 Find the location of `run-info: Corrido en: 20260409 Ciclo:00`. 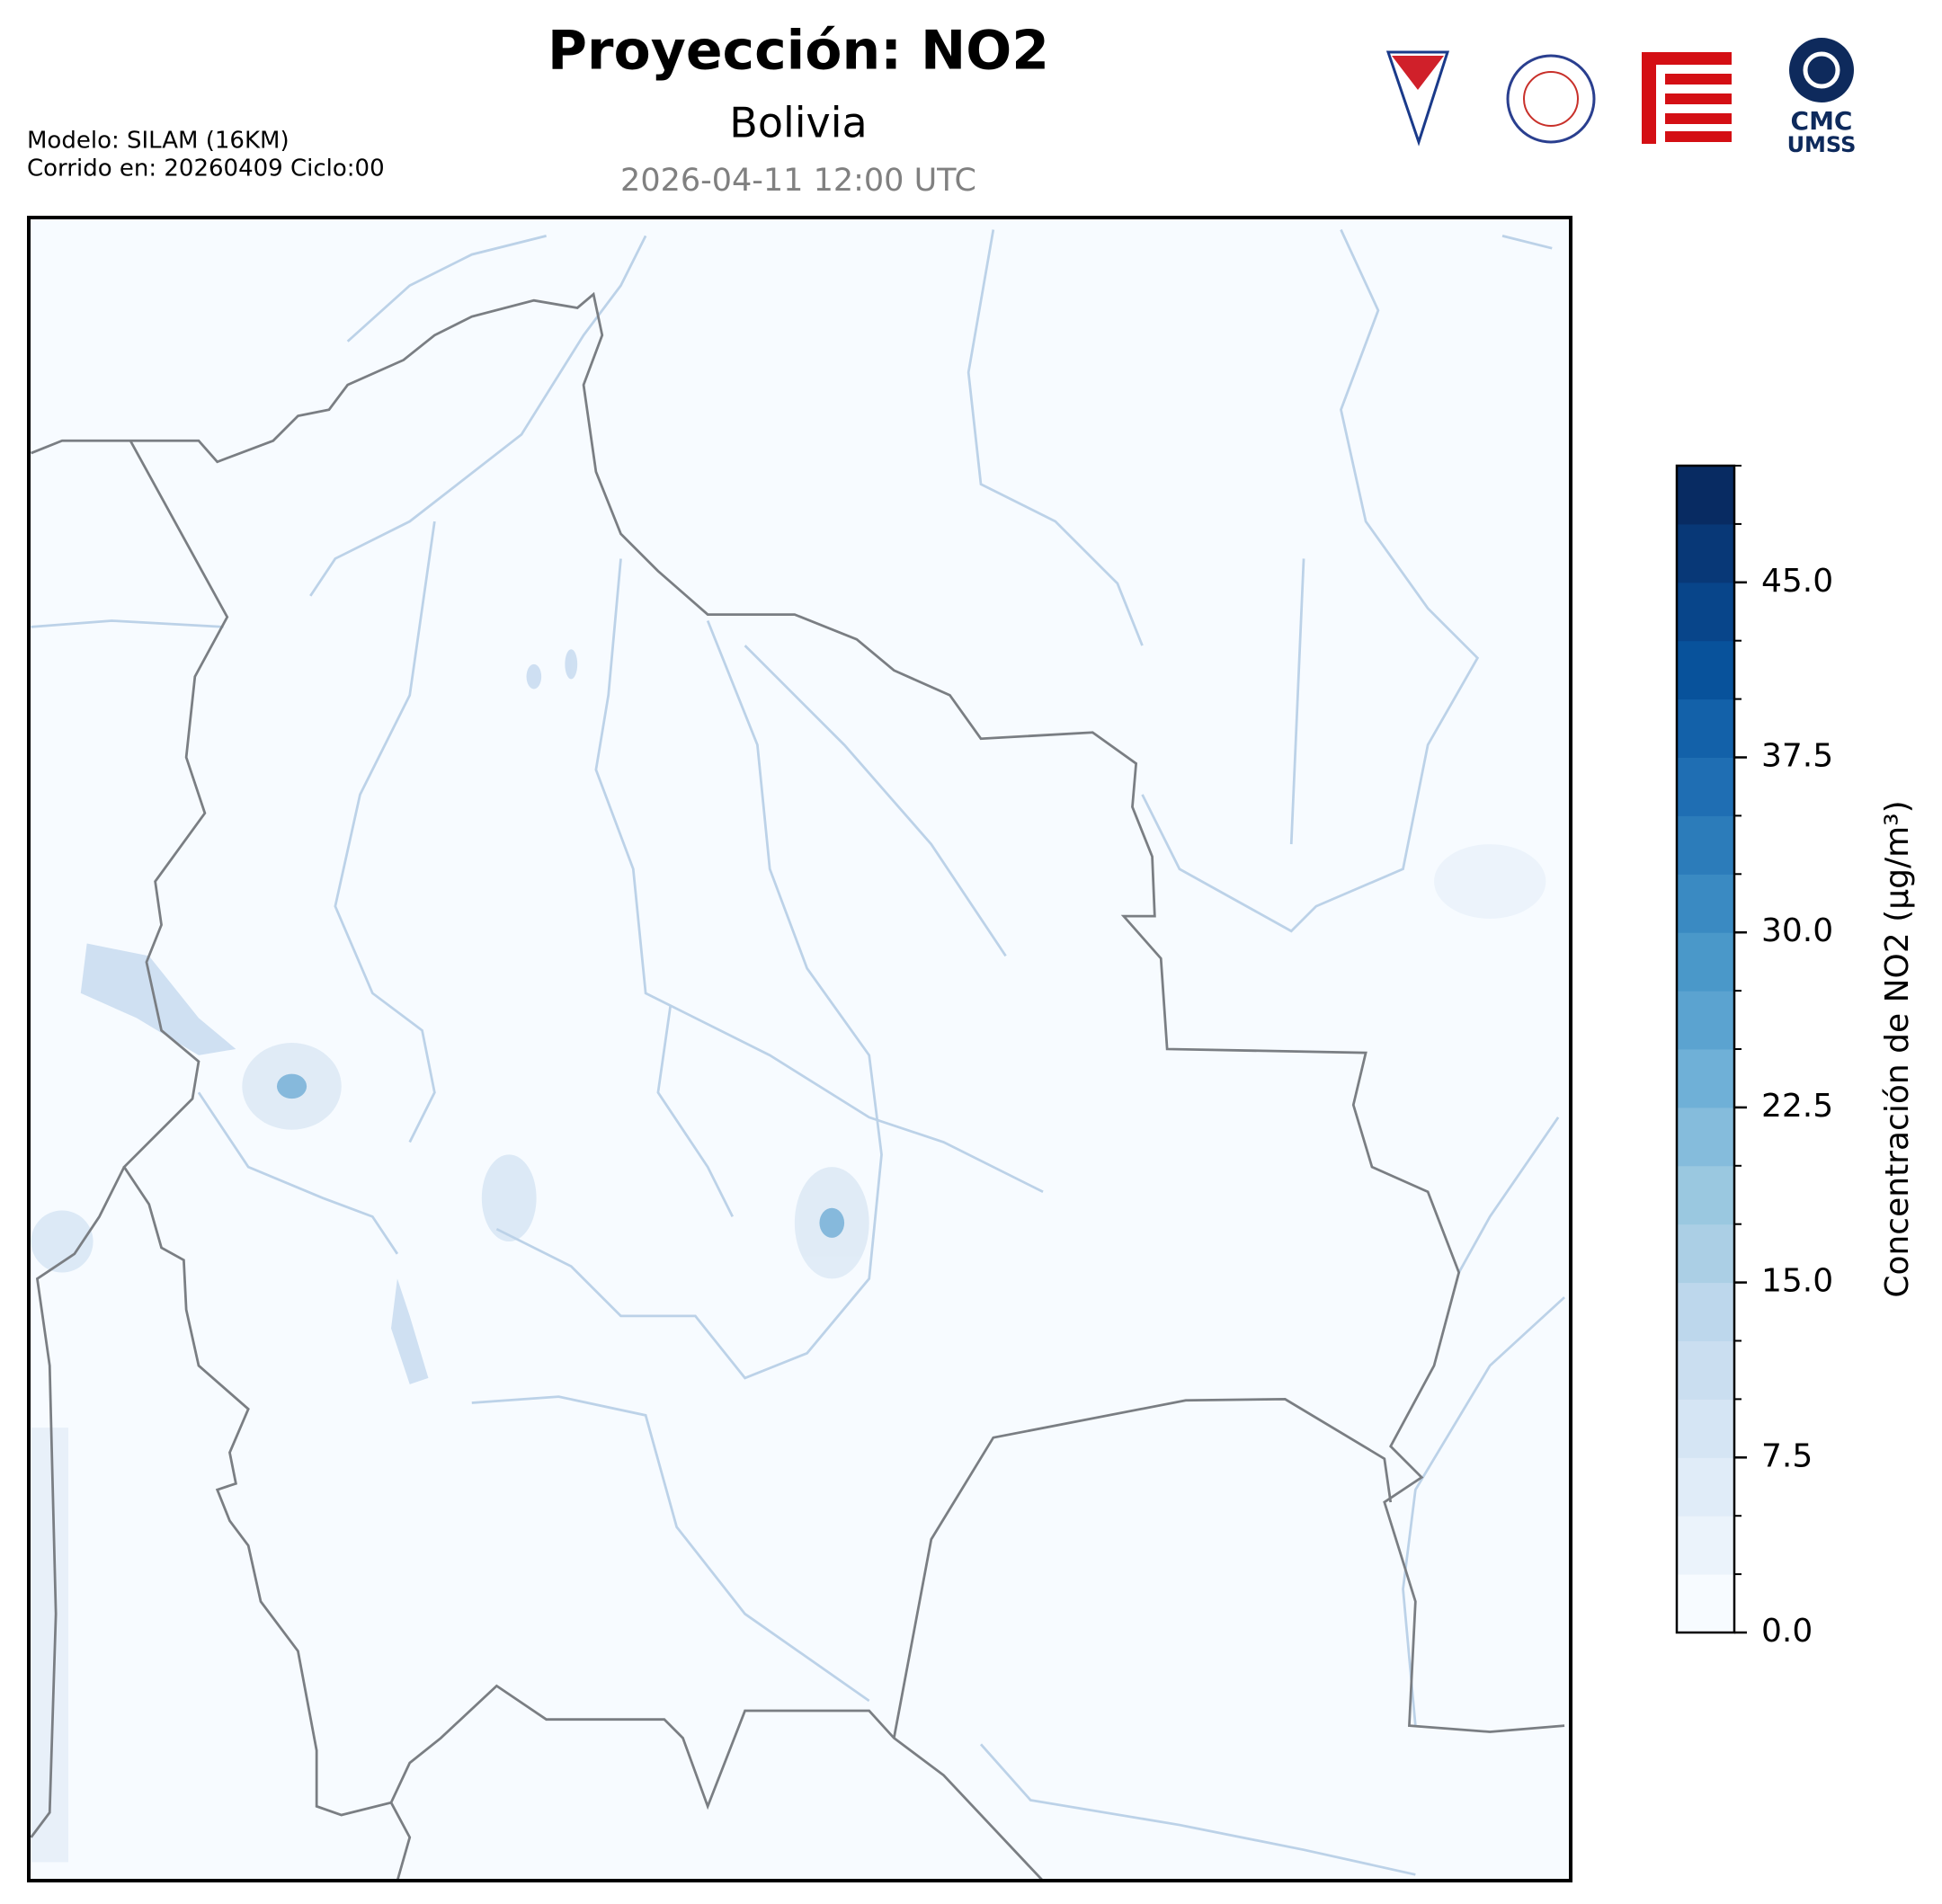

run-info: Corrido en: 20260409 Ciclo:00 is located at coordinates (206, 169).